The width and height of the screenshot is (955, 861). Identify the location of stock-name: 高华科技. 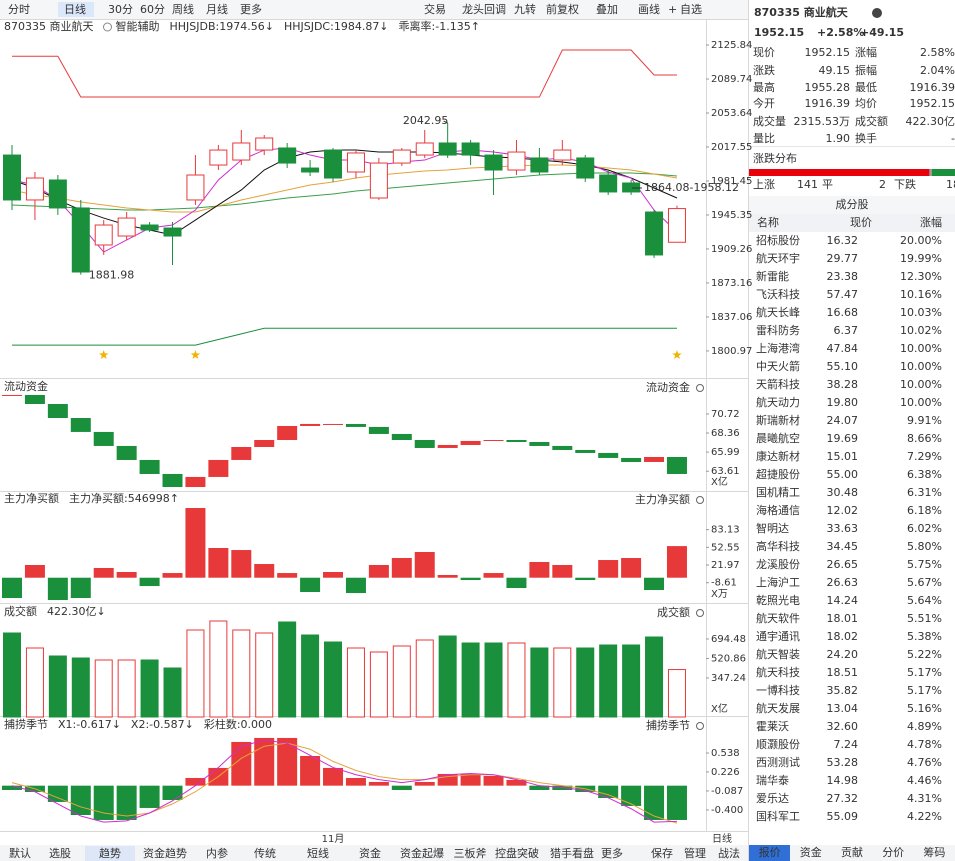
(778, 546).